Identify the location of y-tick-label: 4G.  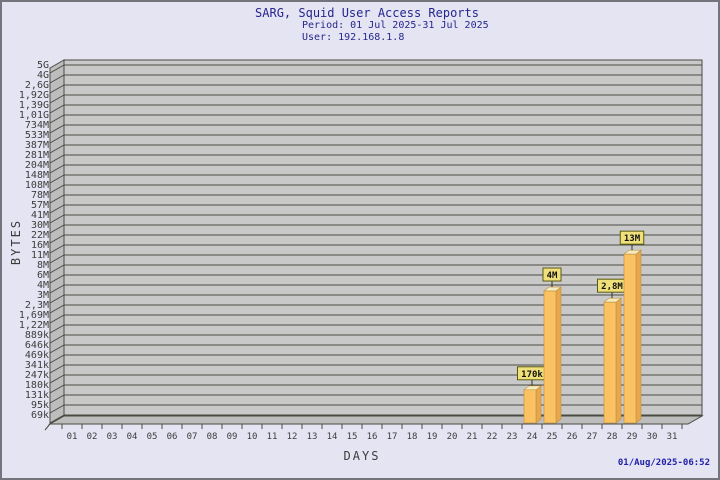
(43, 75).